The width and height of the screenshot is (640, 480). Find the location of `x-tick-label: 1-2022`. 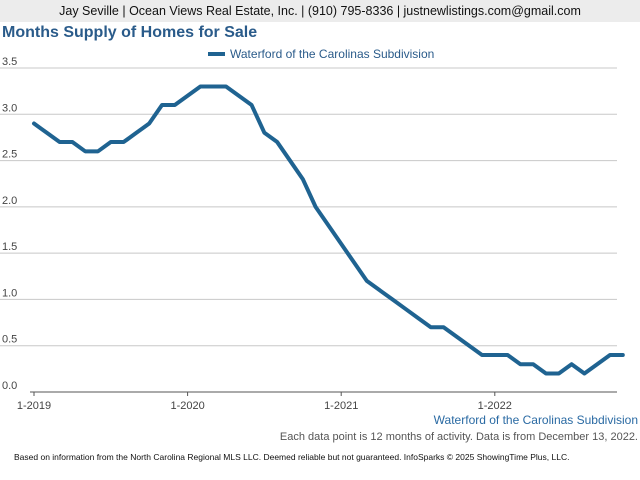

x-tick-label: 1-2022 is located at coordinates (495, 406).